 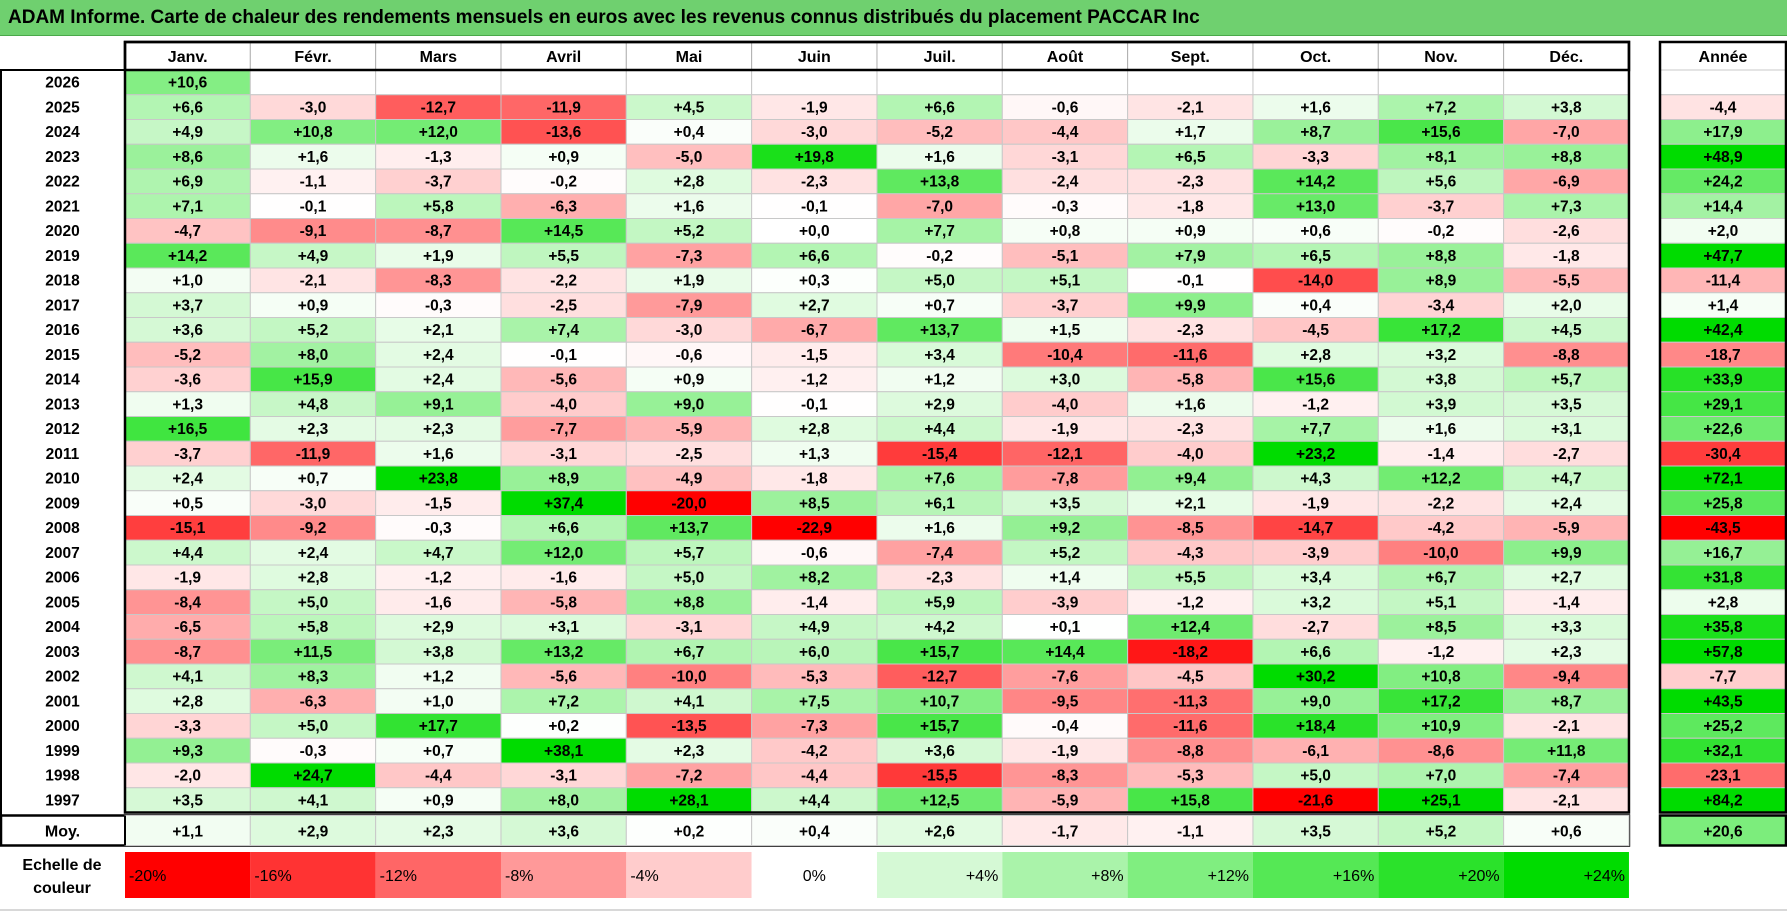 What do you see at coordinates (61, 865) in the screenshot?
I see `scale-label-line1: Echelle de` at bounding box center [61, 865].